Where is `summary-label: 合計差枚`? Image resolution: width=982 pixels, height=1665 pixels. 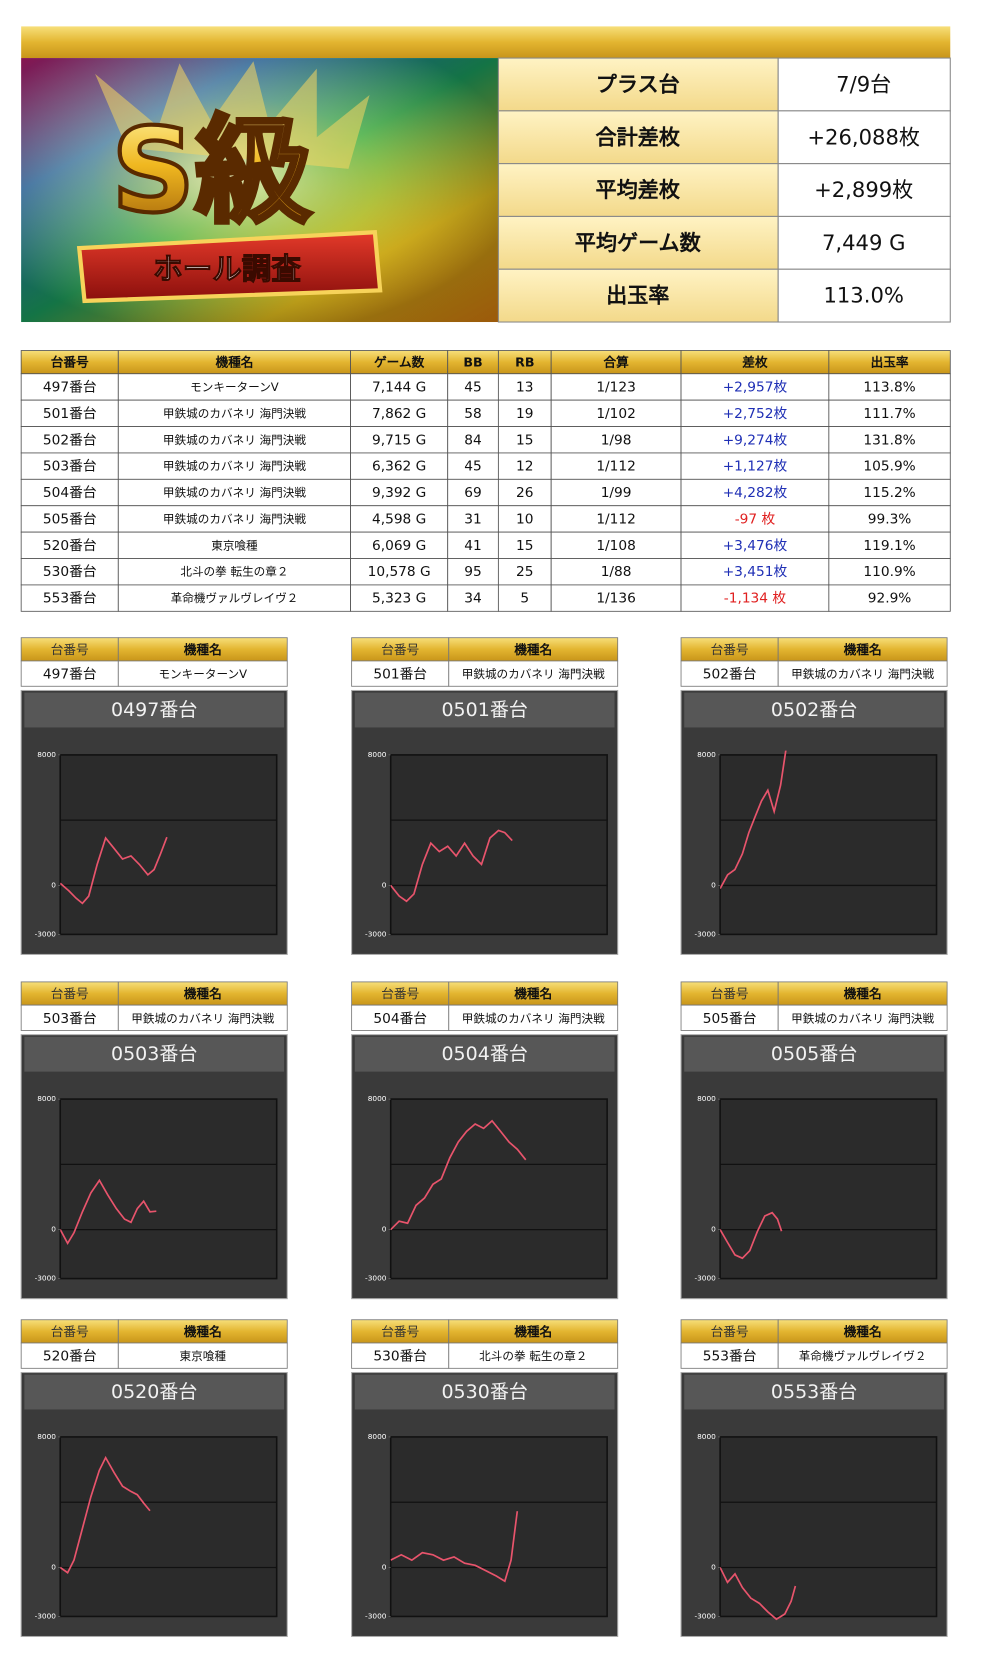 summary-label: 合計差枚 is located at coordinates (638, 136).